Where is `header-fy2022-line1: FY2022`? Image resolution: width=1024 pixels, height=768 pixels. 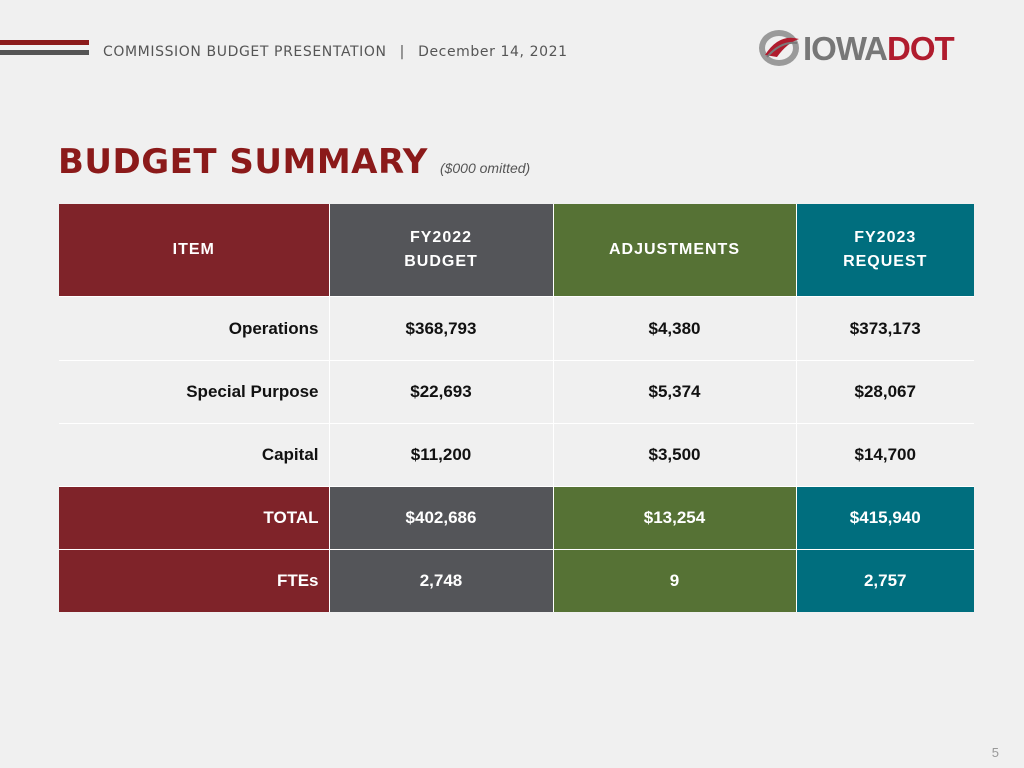 header-fy2022-line1: FY2022 is located at coordinates (441, 237).